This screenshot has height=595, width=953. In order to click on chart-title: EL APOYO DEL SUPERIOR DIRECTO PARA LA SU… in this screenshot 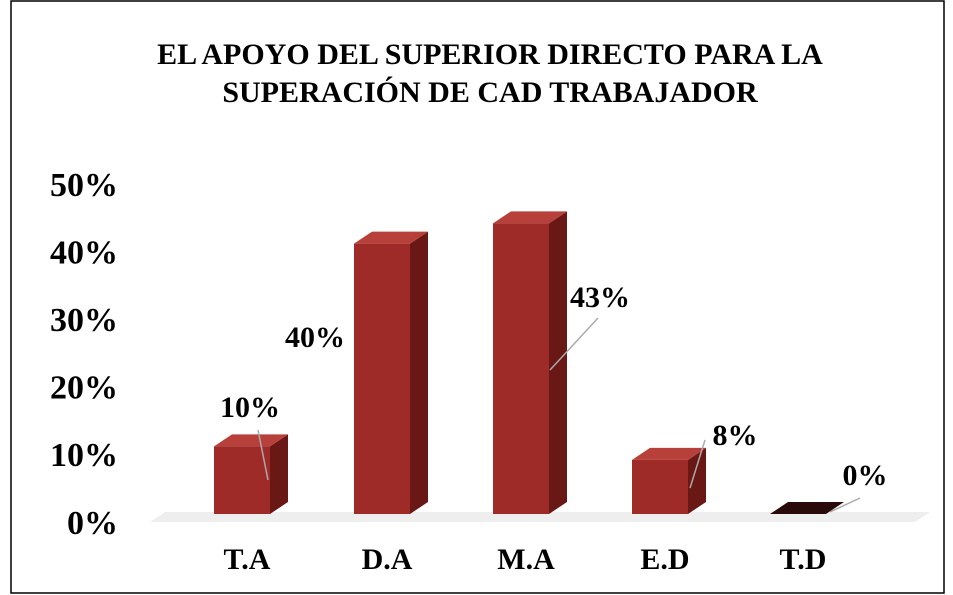, I will do `click(490, 73)`.